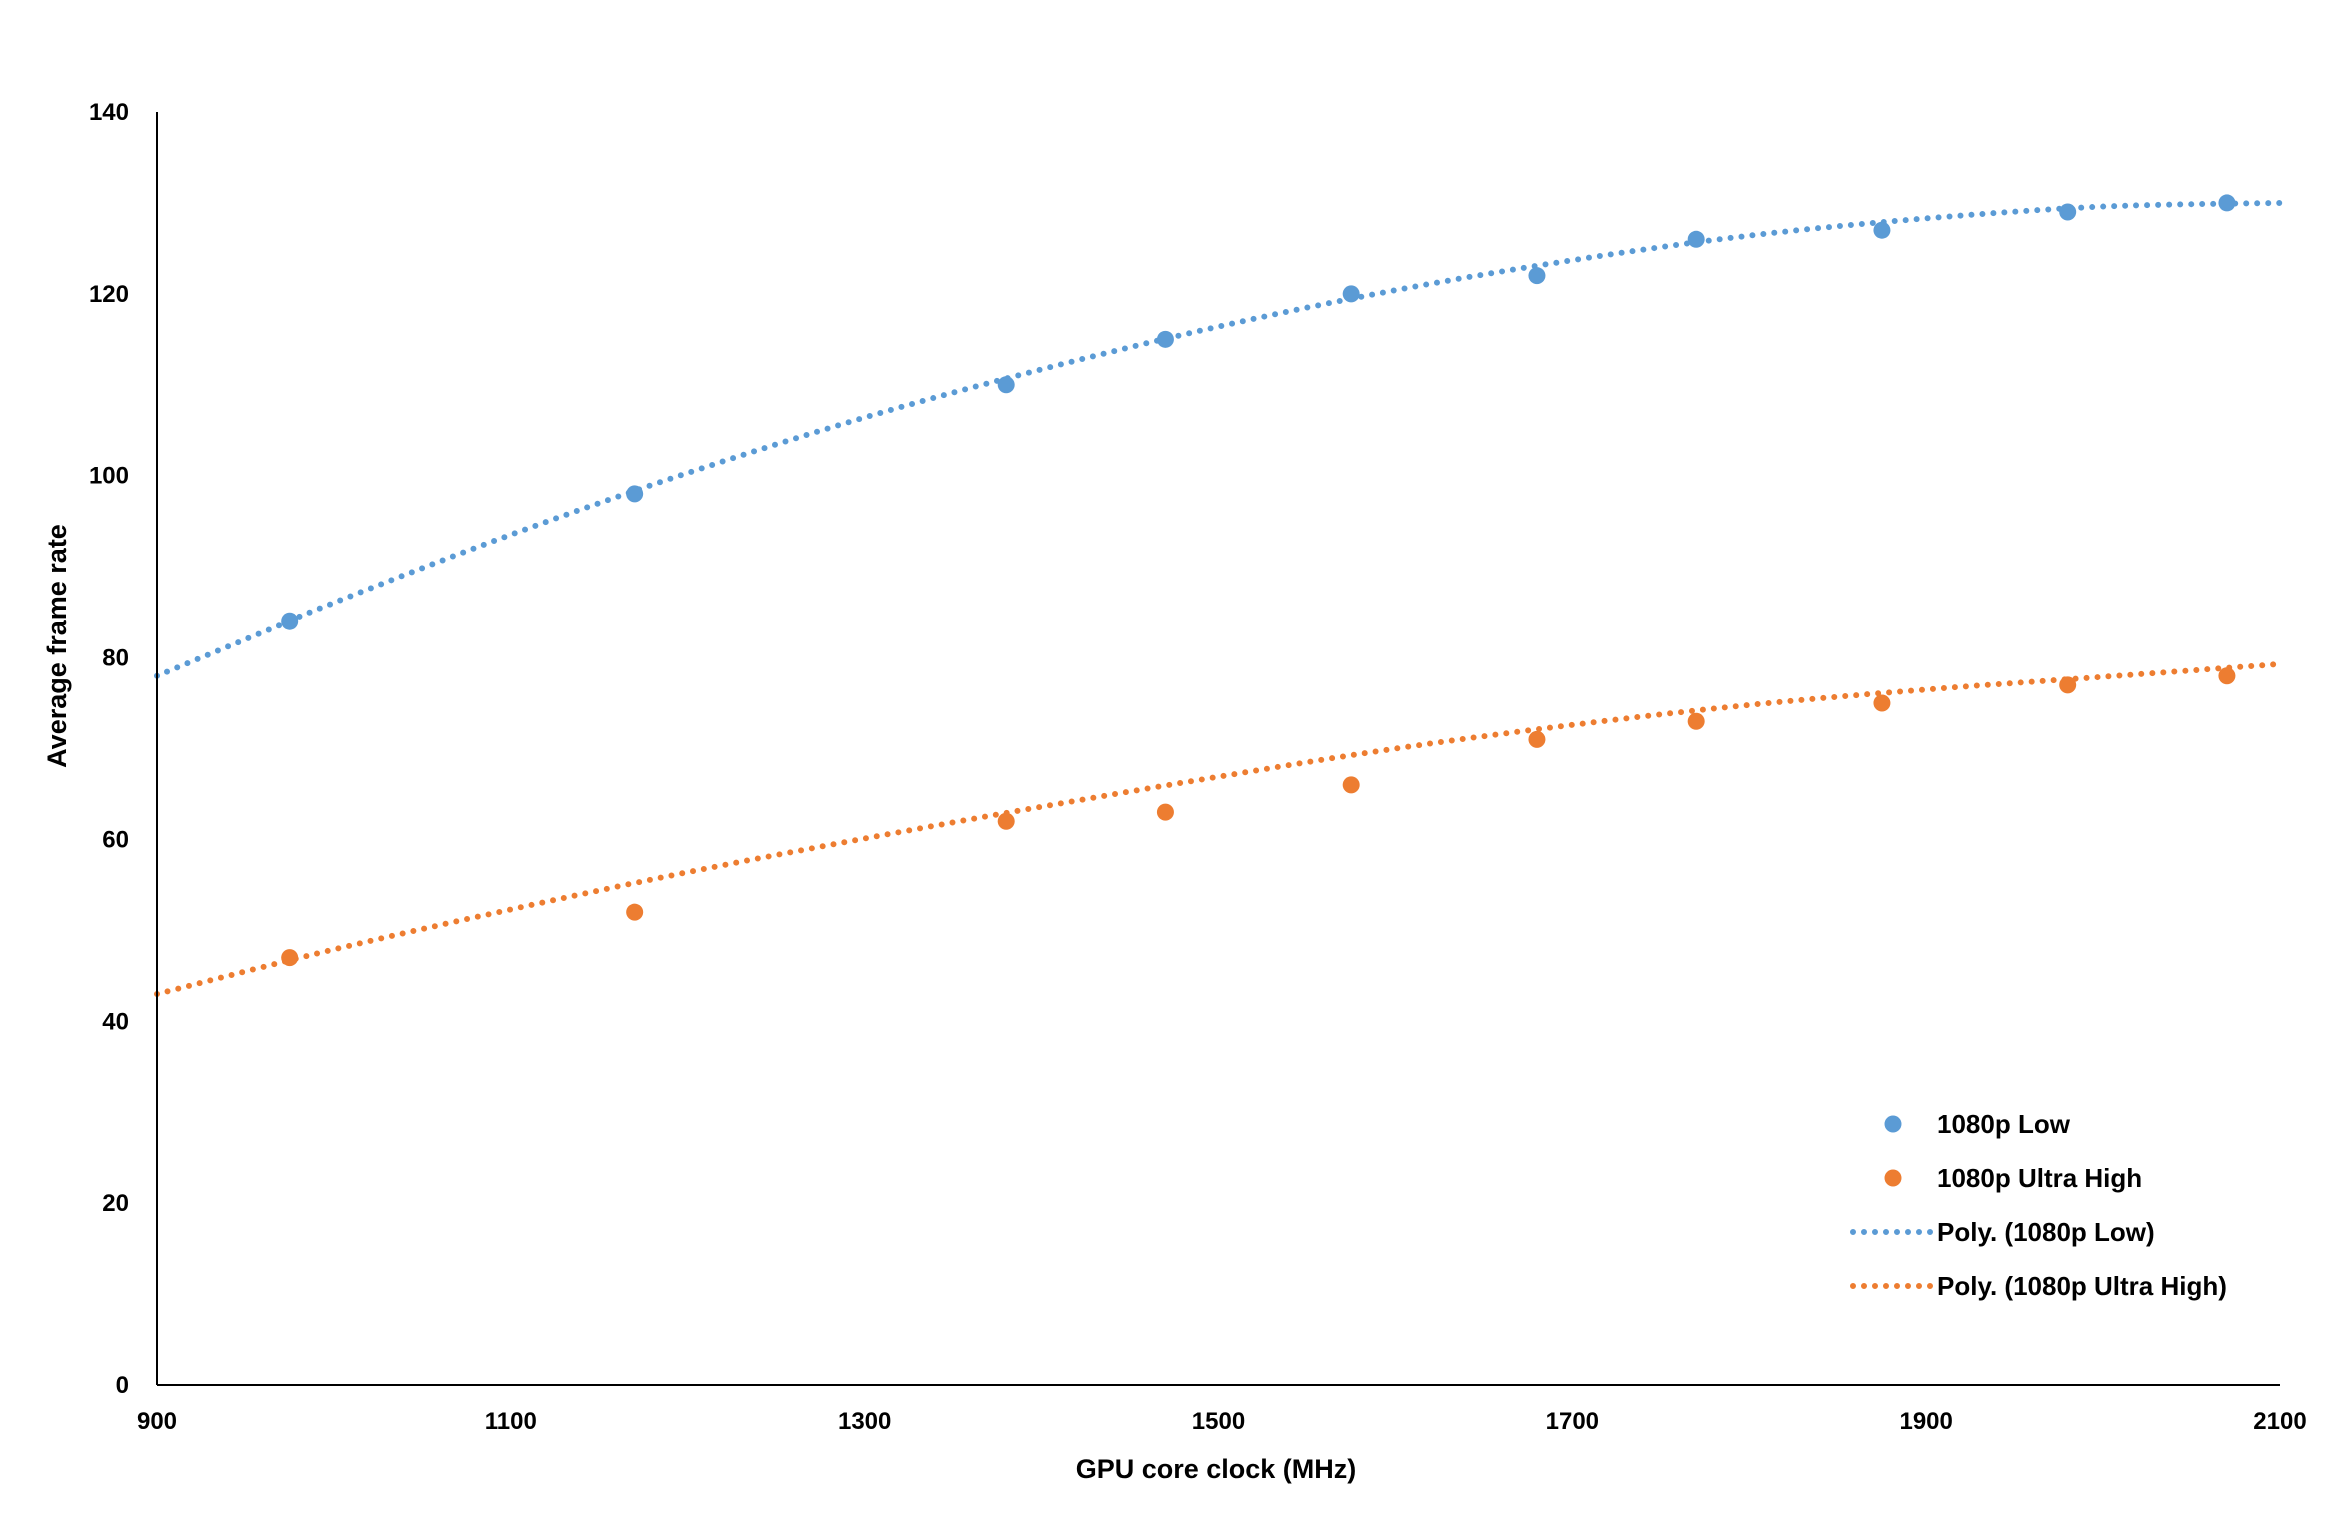 The width and height of the screenshot is (2336, 1522). Describe the element at coordinates (2082, 1286) in the screenshot. I see `legend-label: Poly. (1080p Ultra High)` at that location.